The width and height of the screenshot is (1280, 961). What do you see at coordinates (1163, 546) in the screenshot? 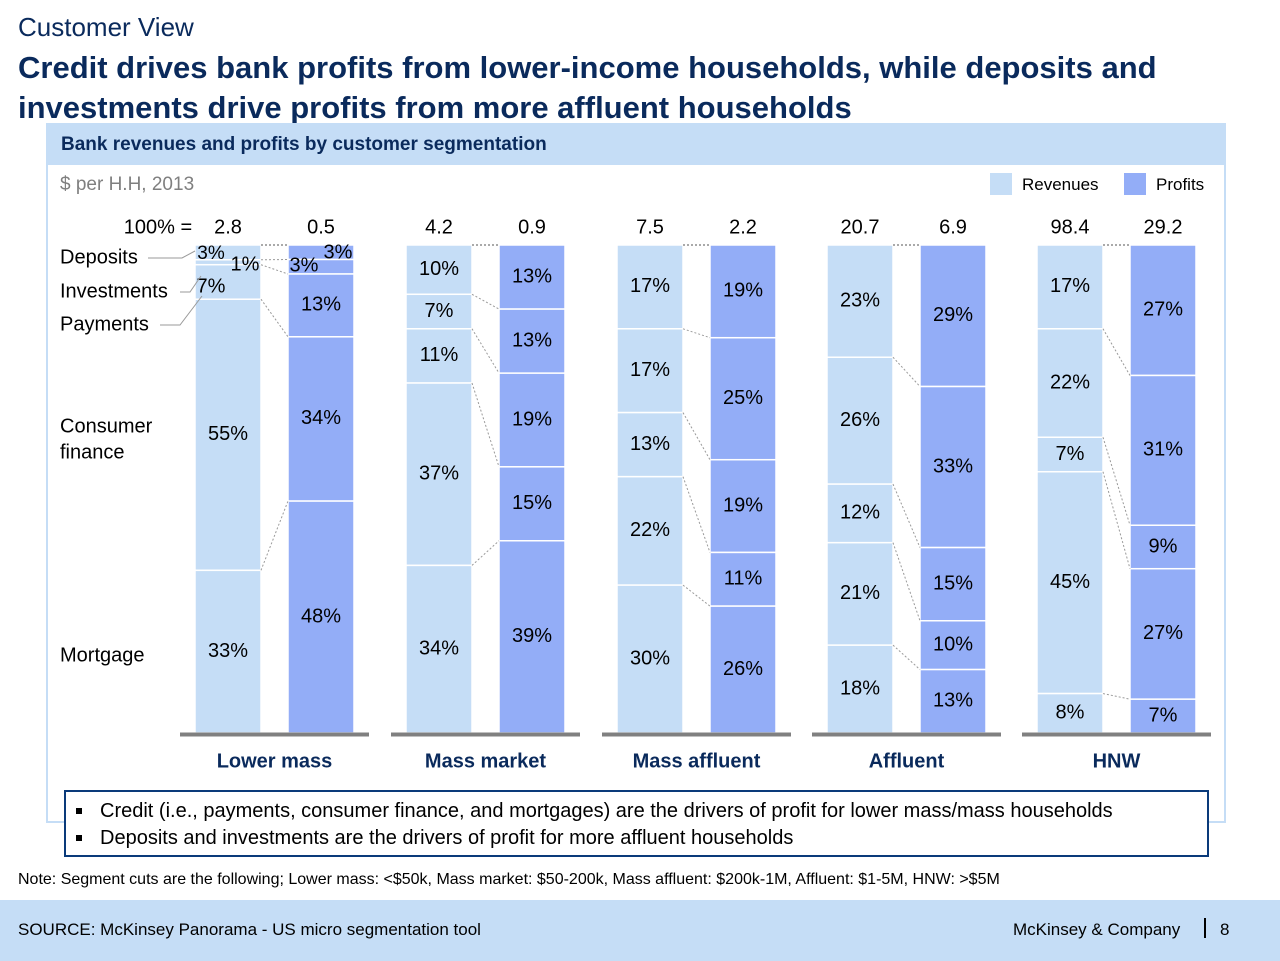
I see `data-label-profits-4-2: 9%` at bounding box center [1163, 546].